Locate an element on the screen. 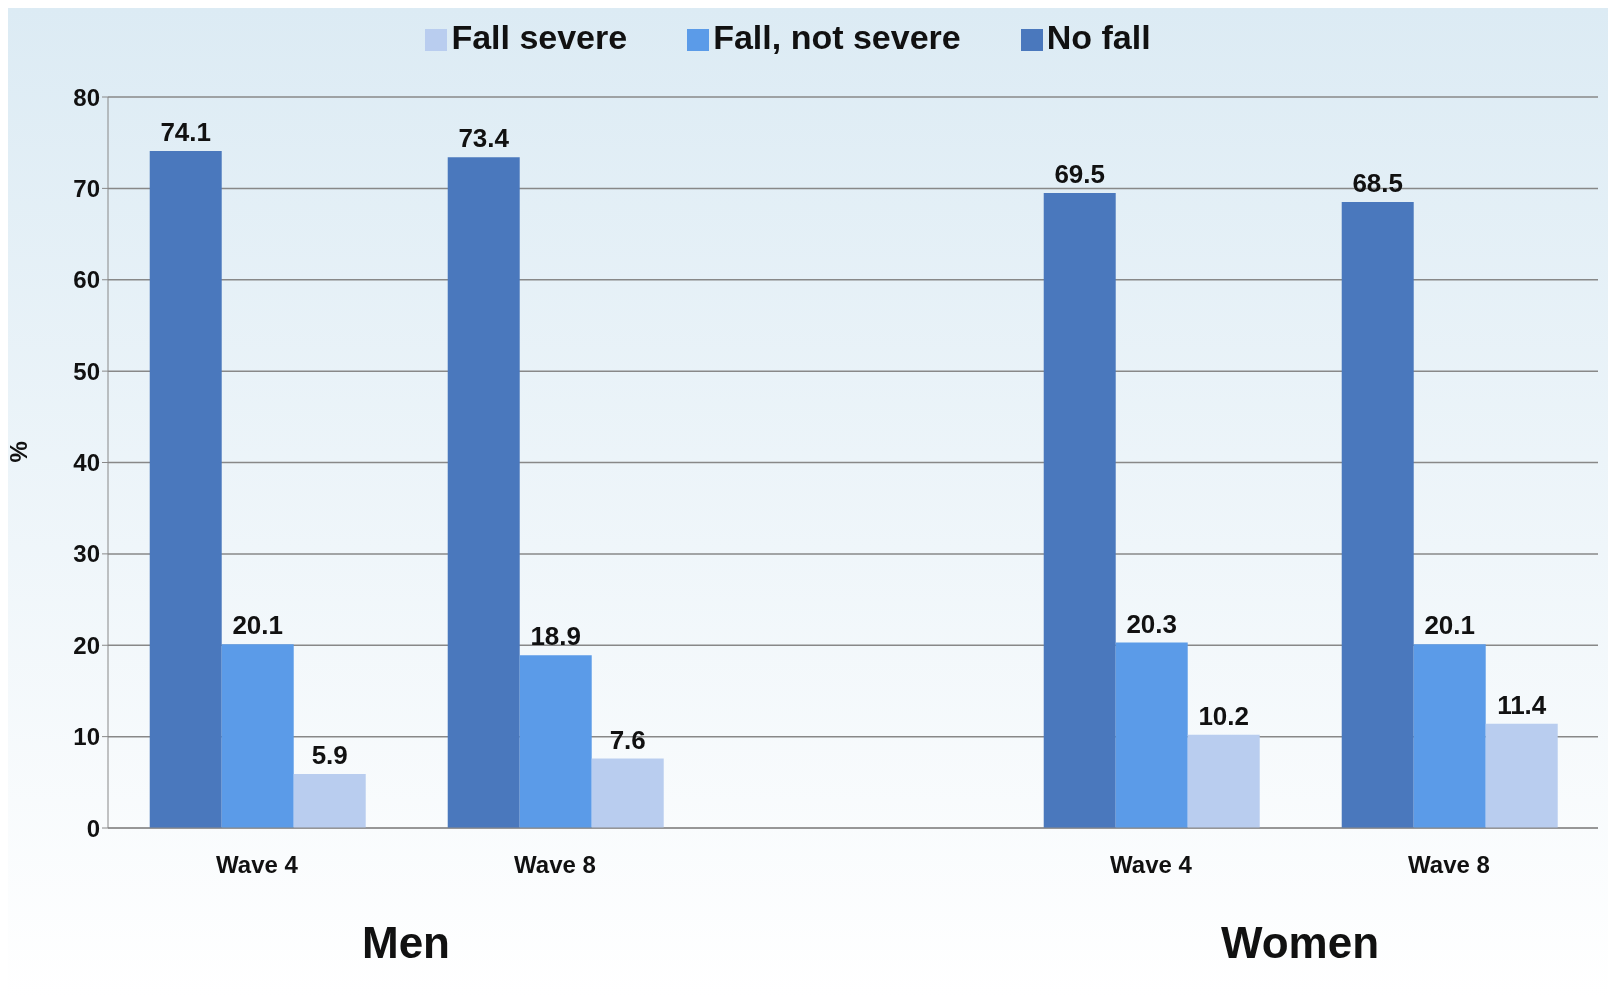 The width and height of the screenshot is (1621, 1005). data-label: 10.2 is located at coordinates (1224, 715).